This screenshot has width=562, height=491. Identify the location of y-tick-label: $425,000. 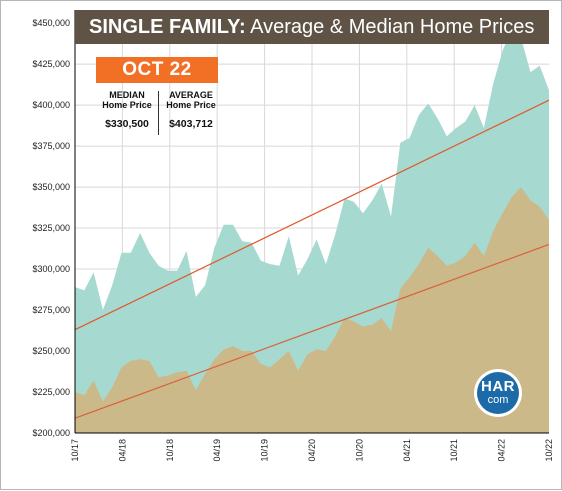
(51, 64).